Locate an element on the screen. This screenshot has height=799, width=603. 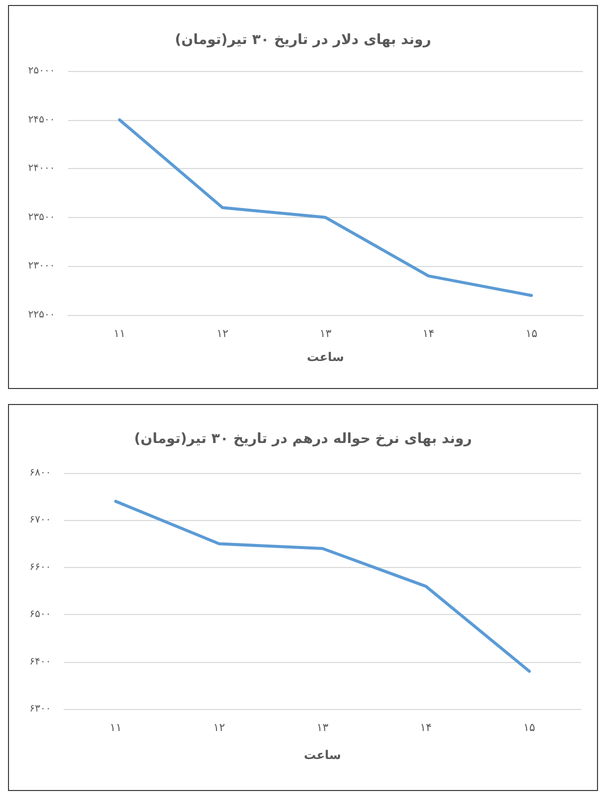
chart-title: روند بهای نرخ حواله درهم در تاریخ ۳۰ تیر(تومان) is located at coordinates (303, 439).